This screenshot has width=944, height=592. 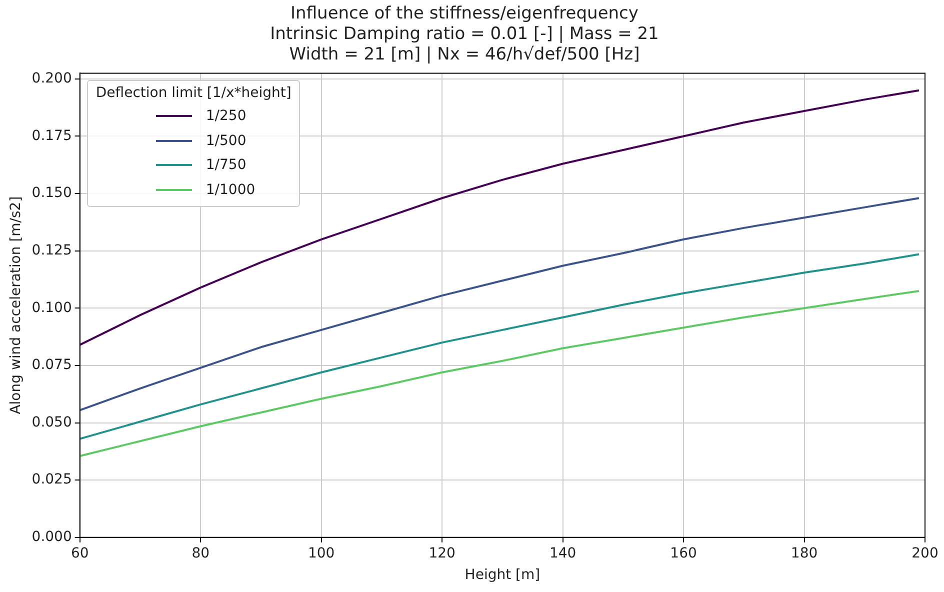 I want to click on x-tick-label: 200, so click(x=925, y=553).